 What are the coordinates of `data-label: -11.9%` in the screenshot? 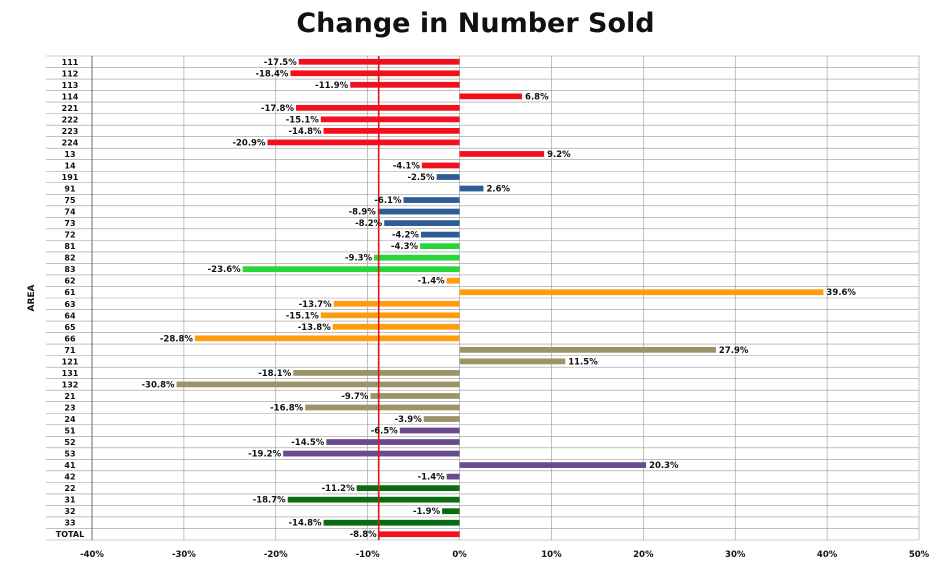 It's located at (331, 86).